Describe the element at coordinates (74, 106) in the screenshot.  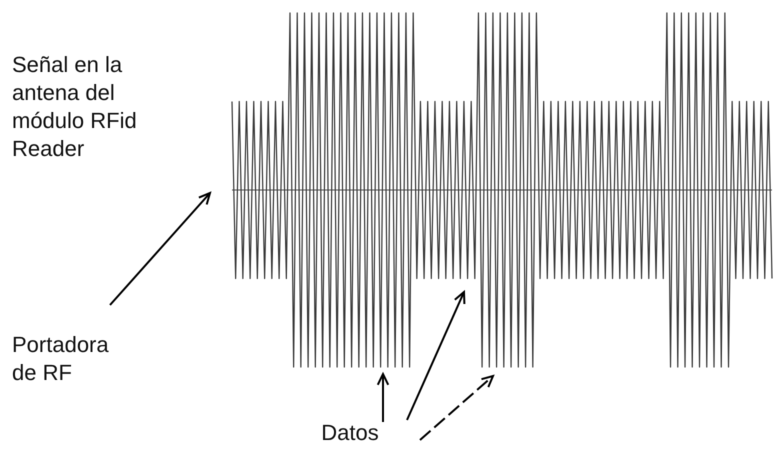
I see `text: Señal en la antena del módulo RFid Reader` at that location.